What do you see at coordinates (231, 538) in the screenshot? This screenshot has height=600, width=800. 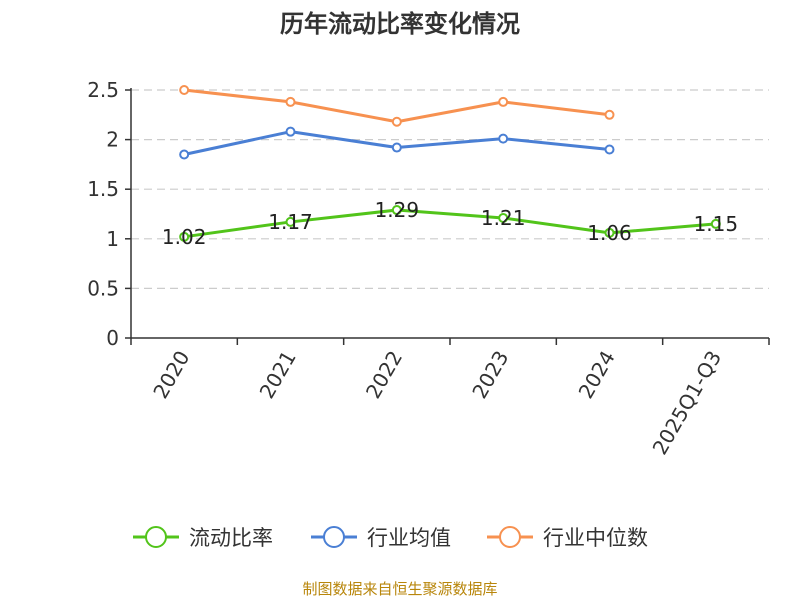 I see `legend-label: 流动比率` at bounding box center [231, 538].